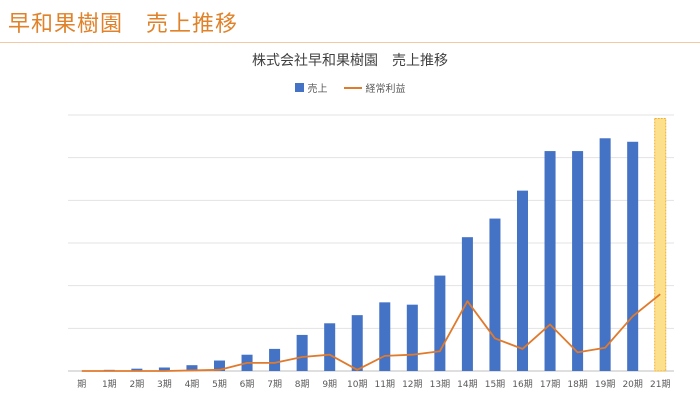 Image resolution: width=700 pixels, height=402 pixels. What do you see at coordinates (329, 384) in the screenshot?
I see `x-tick-label: 9期` at bounding box center [329, 384].